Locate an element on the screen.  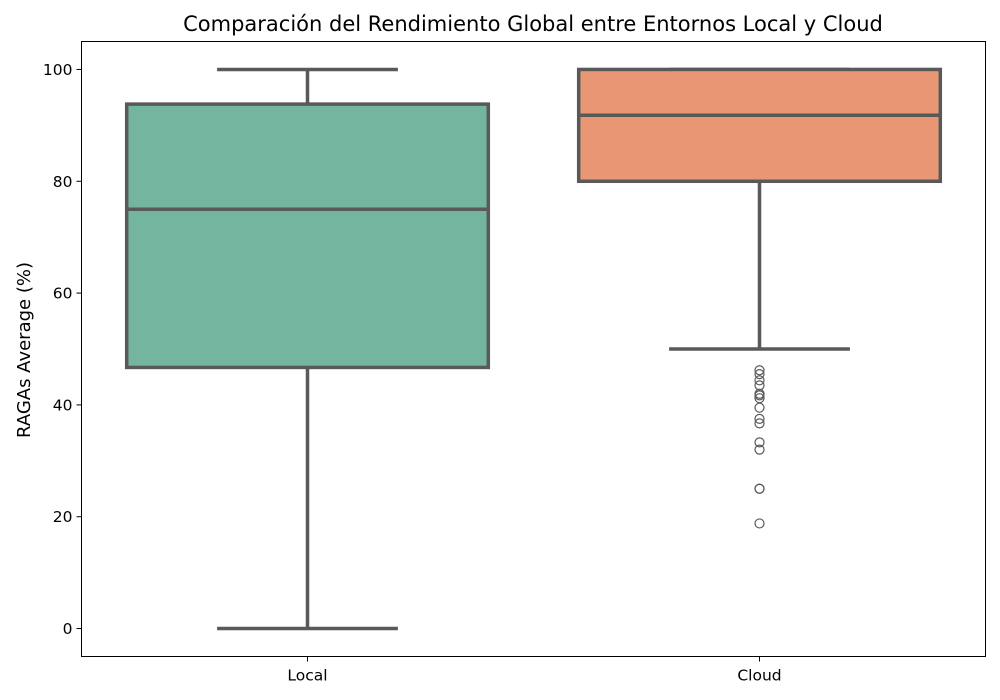
y-tick-label: 20 is located at coordinates (63, 517).